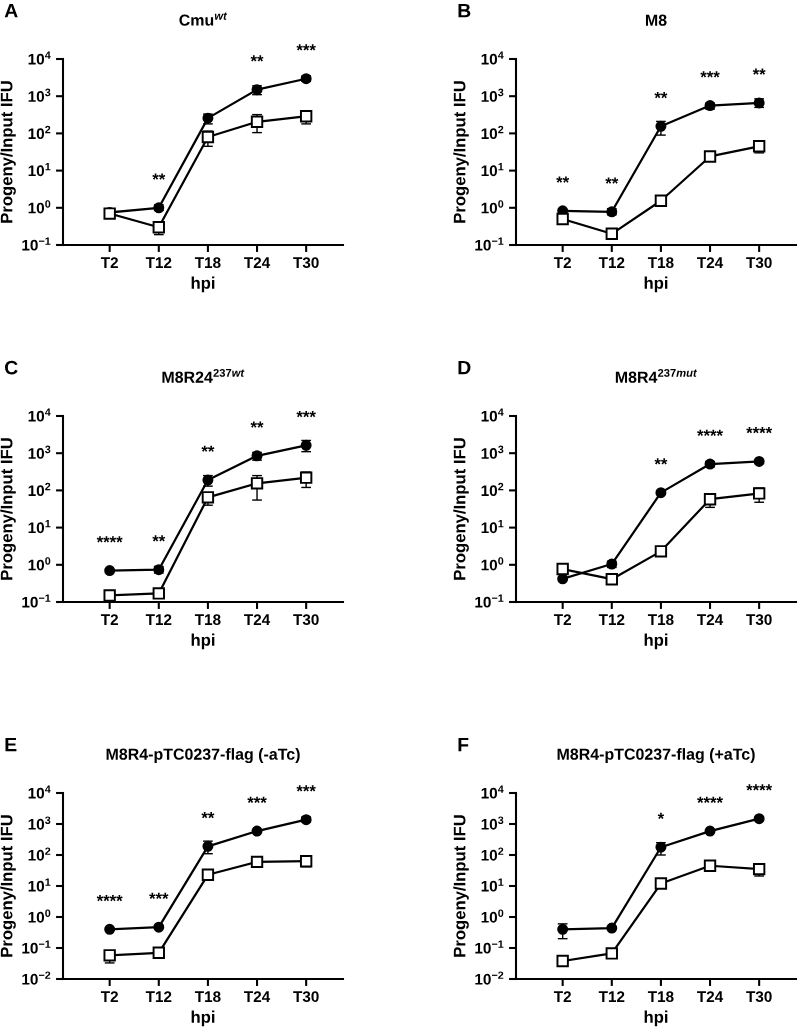  Describe the element at coordinates (661, 816) in the screenshot. I see `annotation: *` at that location.